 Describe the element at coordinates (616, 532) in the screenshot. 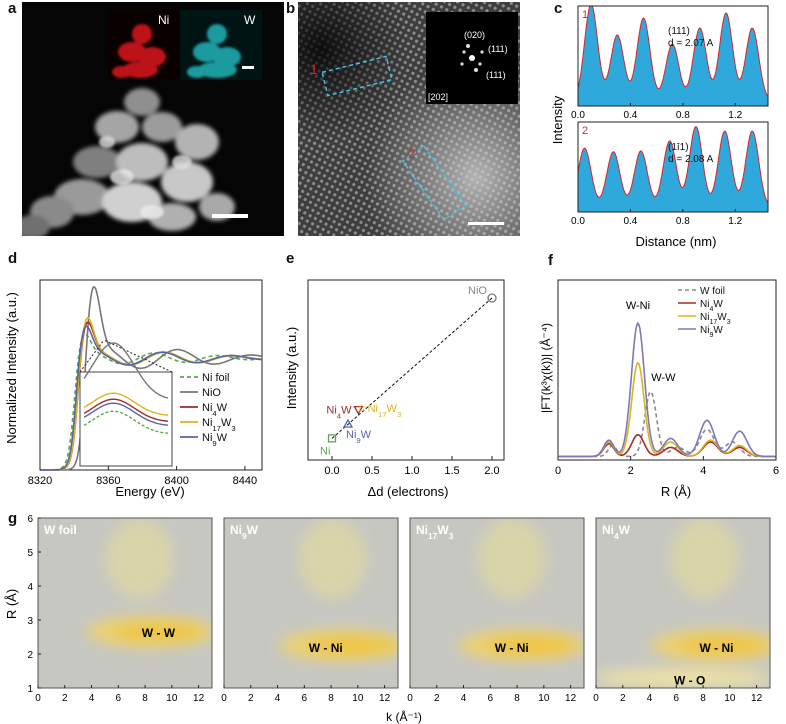

I see `heatmap-title: Ni4W` at that location.